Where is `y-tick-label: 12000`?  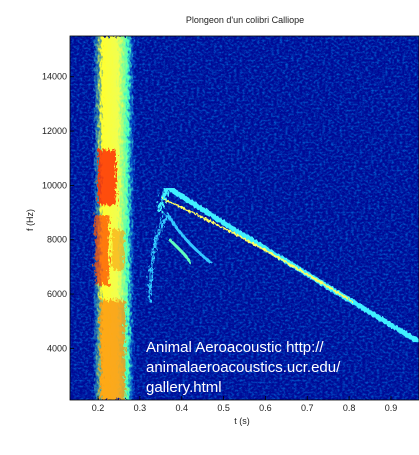
y-tick-label: 12000 is located at coordinates (54, 131).